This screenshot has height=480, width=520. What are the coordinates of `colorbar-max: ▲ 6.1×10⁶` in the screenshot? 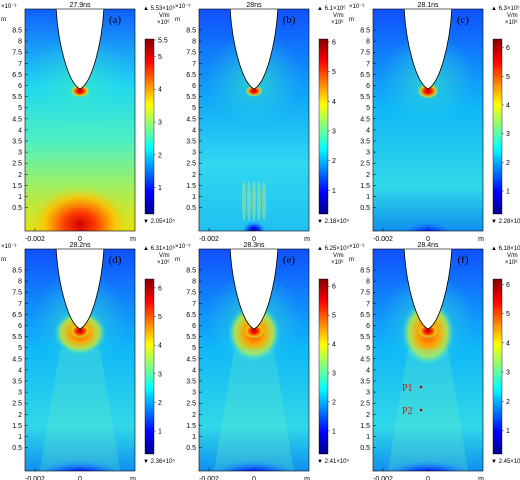 It's located at (331, 8).